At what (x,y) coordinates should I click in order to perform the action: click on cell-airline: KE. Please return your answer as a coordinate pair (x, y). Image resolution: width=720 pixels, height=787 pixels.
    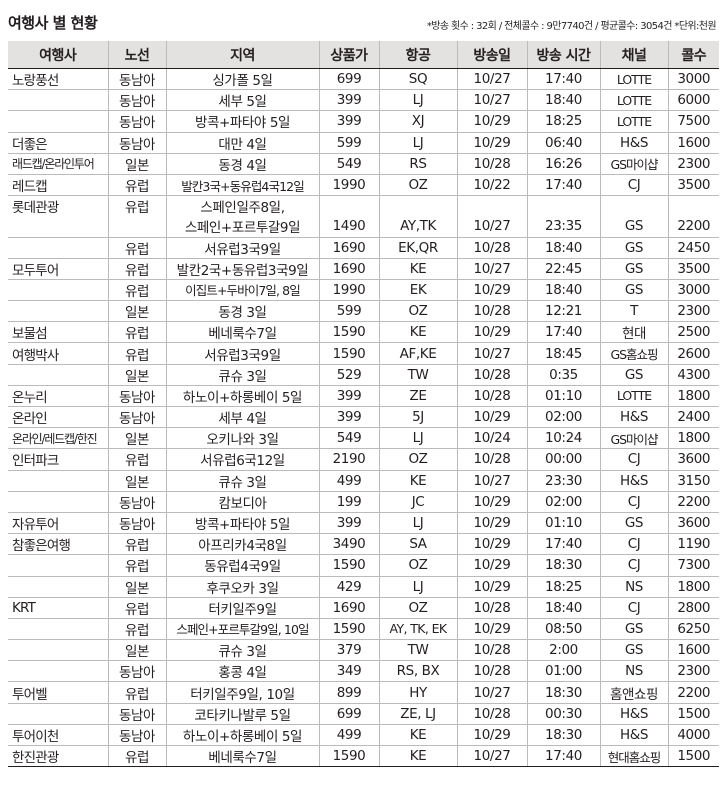
    Looking at the image, I should click on (417, 756).